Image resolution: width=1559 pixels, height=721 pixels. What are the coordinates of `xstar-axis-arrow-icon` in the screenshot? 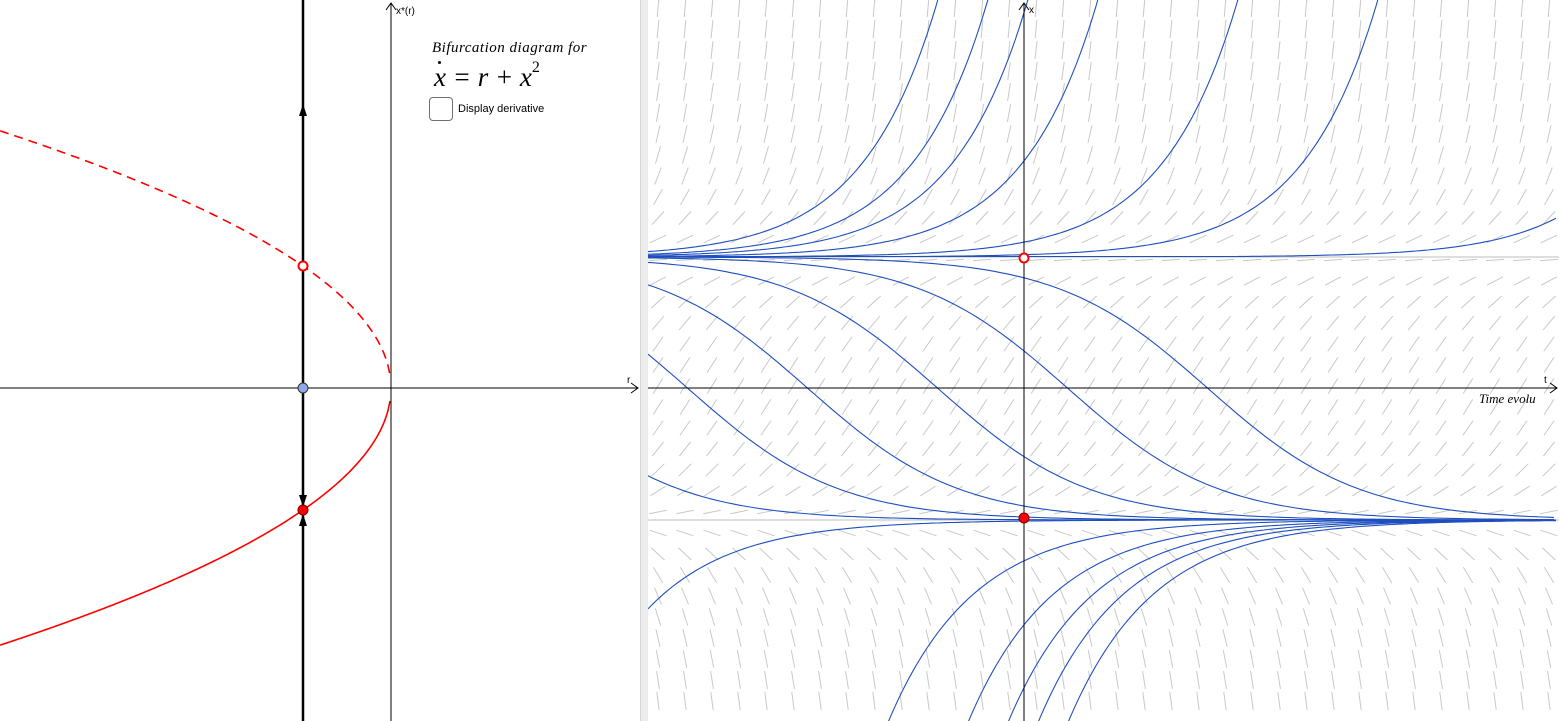 It's located at (391, 6).